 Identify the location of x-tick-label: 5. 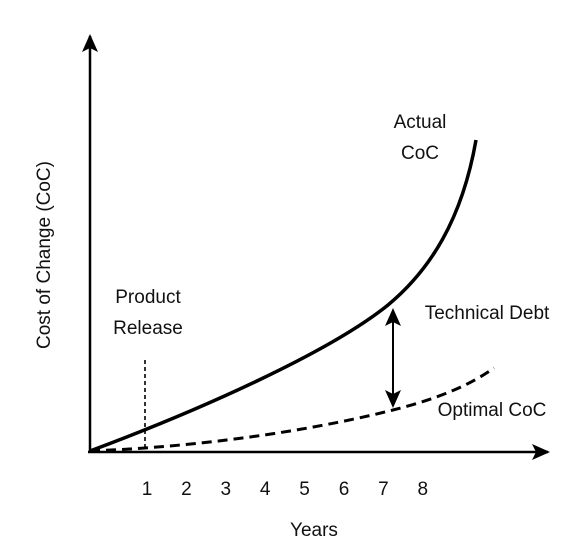
(304, 489).